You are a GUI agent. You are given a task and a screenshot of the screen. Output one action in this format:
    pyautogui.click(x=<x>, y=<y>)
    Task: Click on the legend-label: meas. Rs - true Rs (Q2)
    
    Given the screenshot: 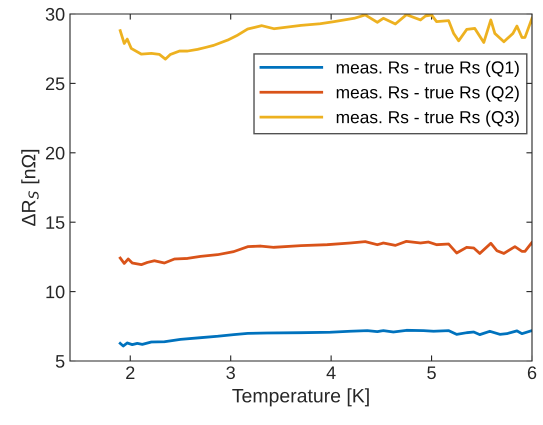 What is the action you would take?
    pyautogui.click(x=427, y=94)
    